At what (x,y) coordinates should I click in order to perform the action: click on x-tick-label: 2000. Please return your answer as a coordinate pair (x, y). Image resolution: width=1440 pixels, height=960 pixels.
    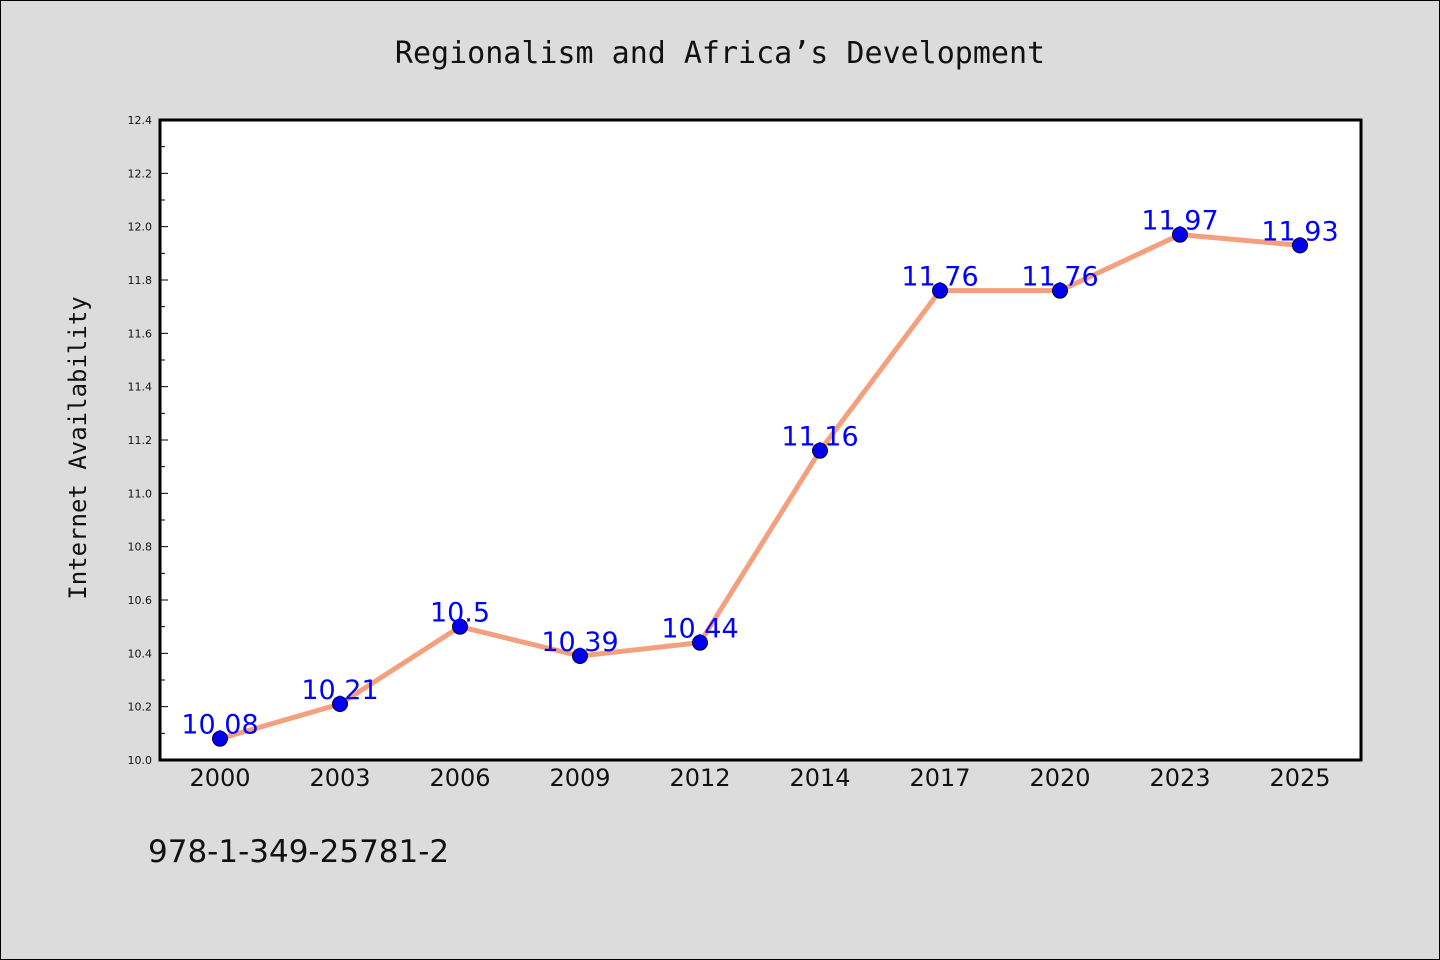
    Looking at the image, I should click on (219, 778).